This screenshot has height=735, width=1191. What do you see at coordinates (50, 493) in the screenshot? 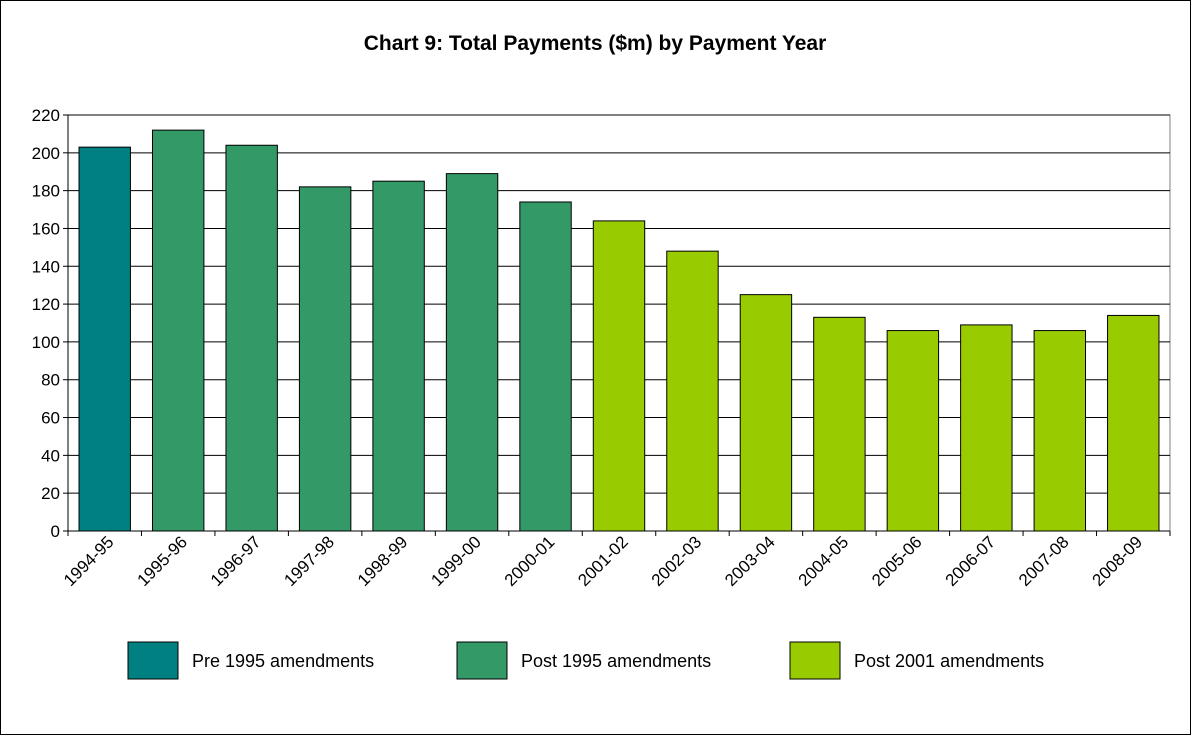
I see `y-tick-label: 20` at bounding box center [50, 493].